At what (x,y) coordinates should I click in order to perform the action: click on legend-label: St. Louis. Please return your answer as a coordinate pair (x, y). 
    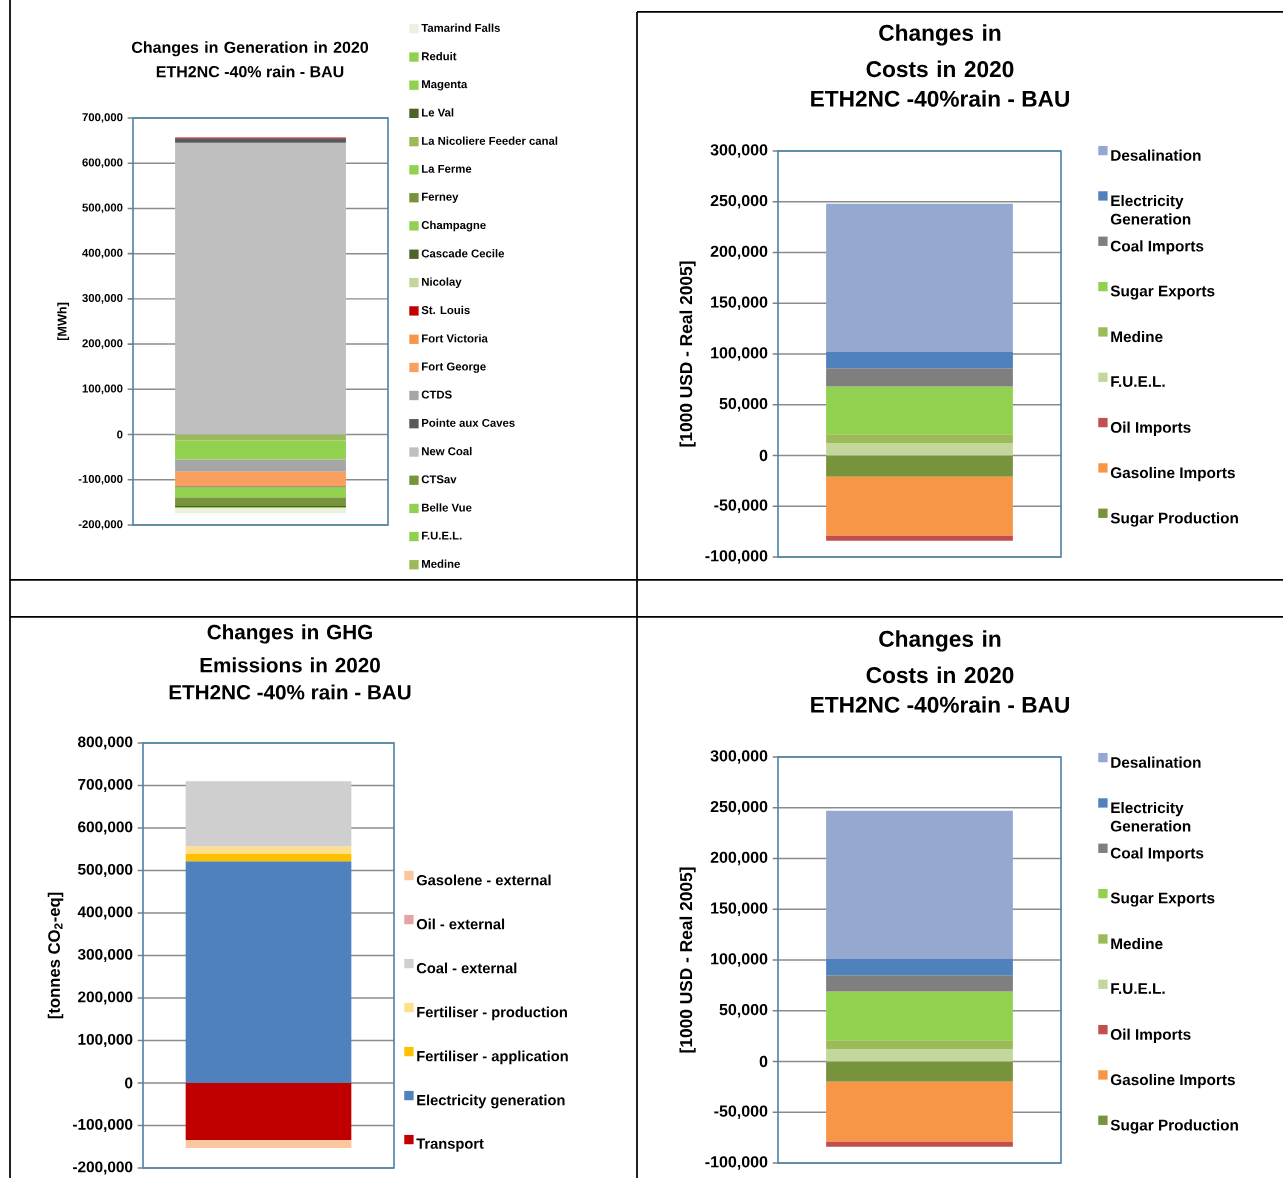
    Looking at the image, I should click on (445, 310).